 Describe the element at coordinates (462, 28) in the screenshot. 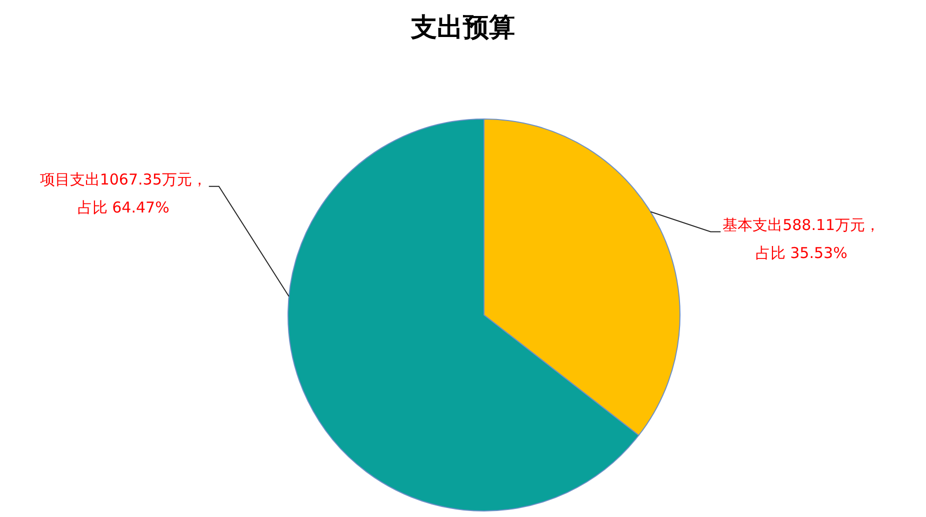

I see `chart-title: 支出预算` at that location.